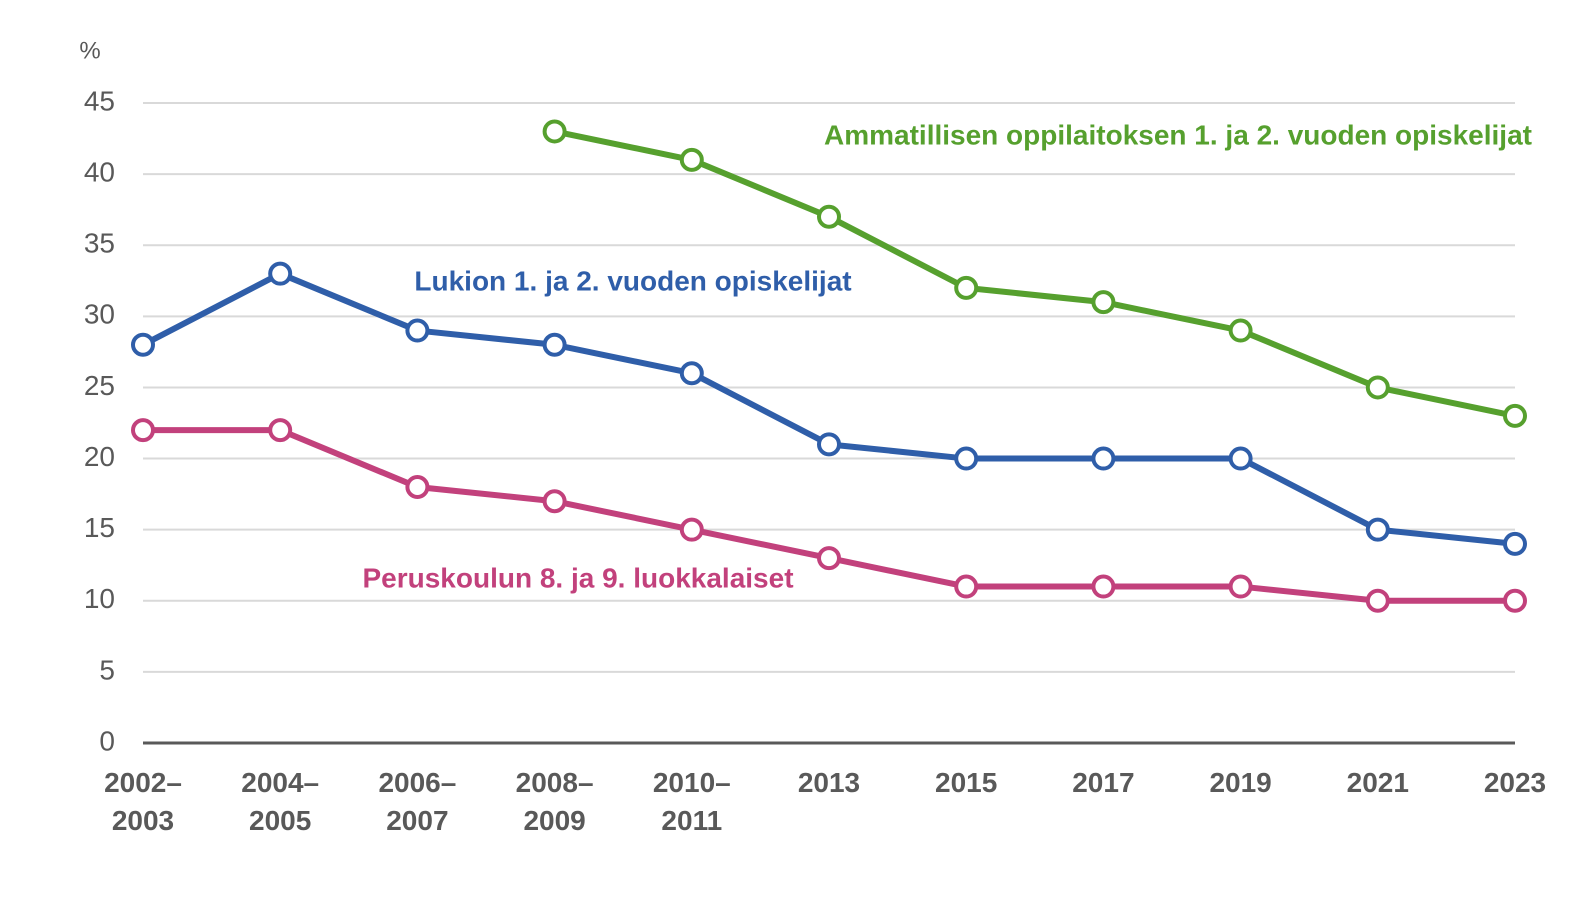  What do you see at coordinates (107, 740) in the screenshot?
I see `y-tick-label: 0` at bounding box center [107, 740].